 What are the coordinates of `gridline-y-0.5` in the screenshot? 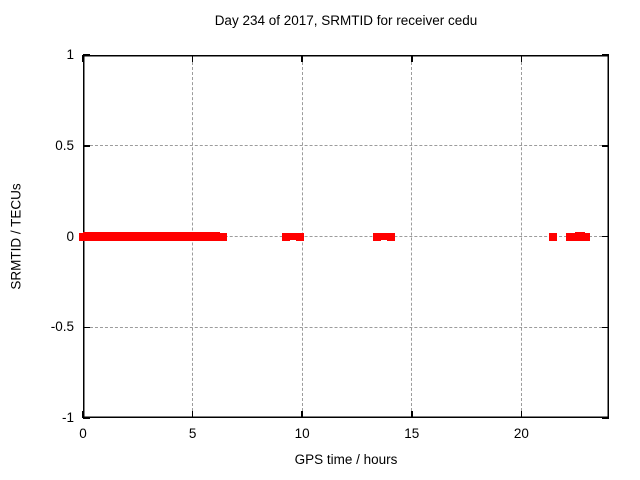 It's located at (346, 146).